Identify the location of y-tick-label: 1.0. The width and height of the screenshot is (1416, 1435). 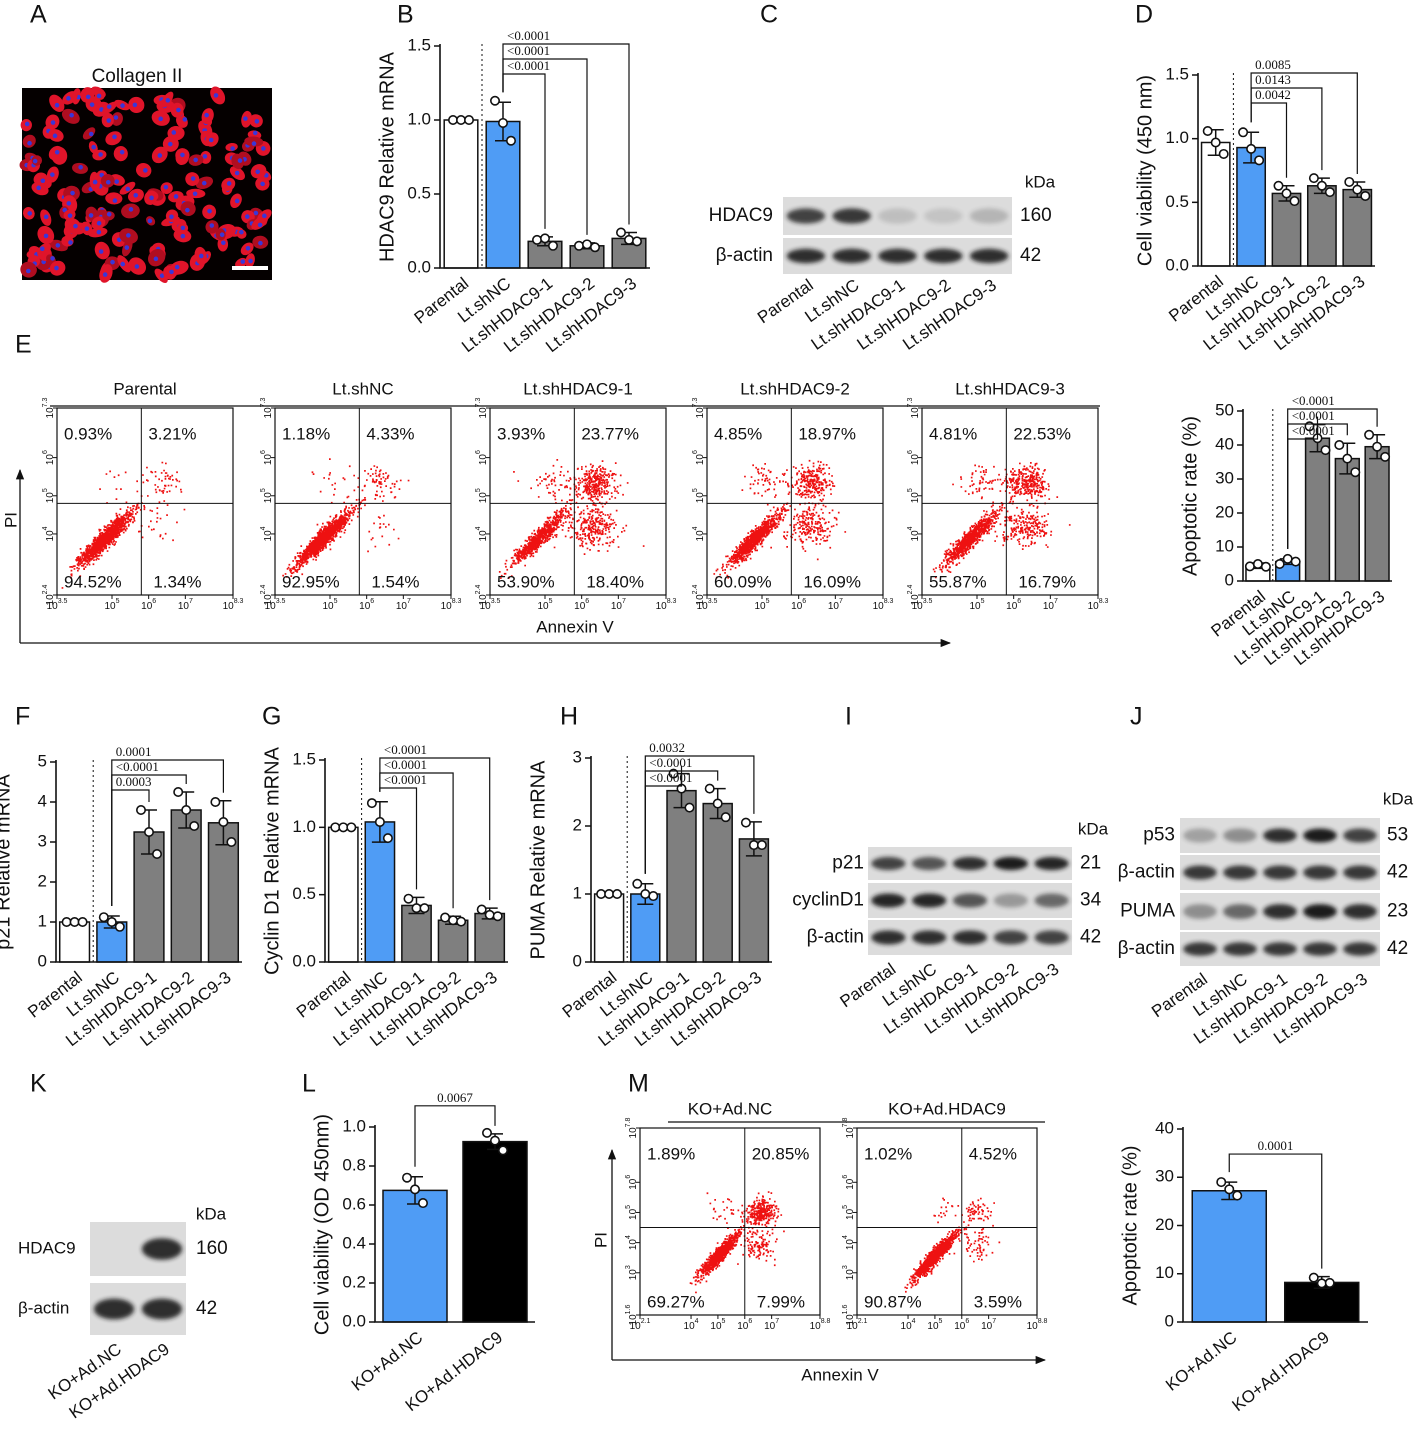
(1177, 137).